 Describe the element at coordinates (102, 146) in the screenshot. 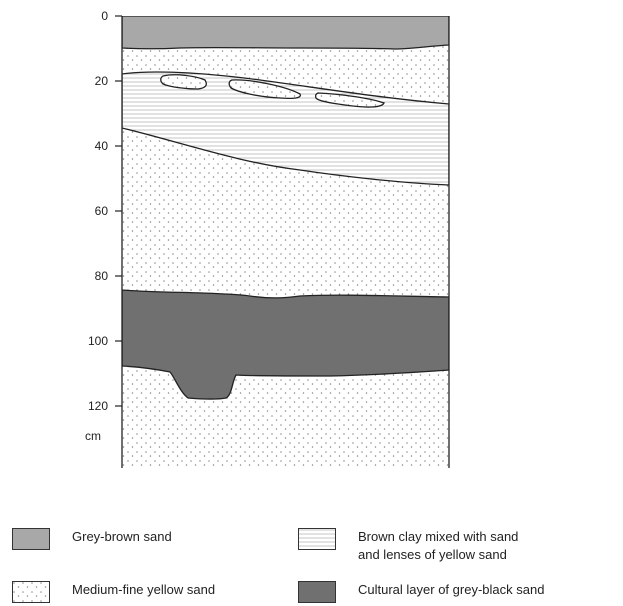

I see `depth-tick-label: 40` at that location.